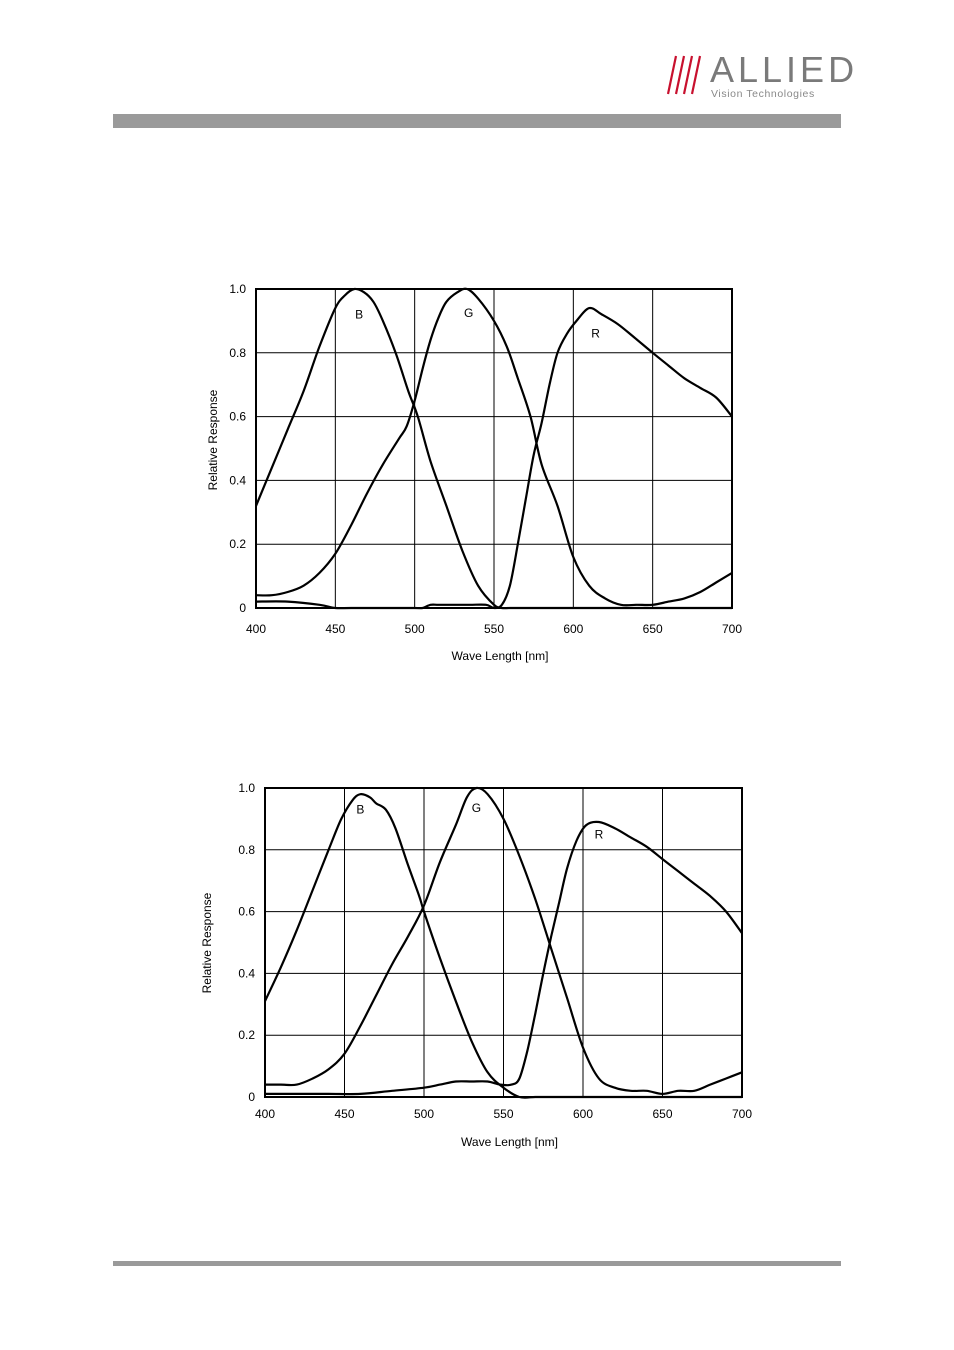  I want to click on allied-logo: ALLIED Vision Technologies, so click(759, 77).